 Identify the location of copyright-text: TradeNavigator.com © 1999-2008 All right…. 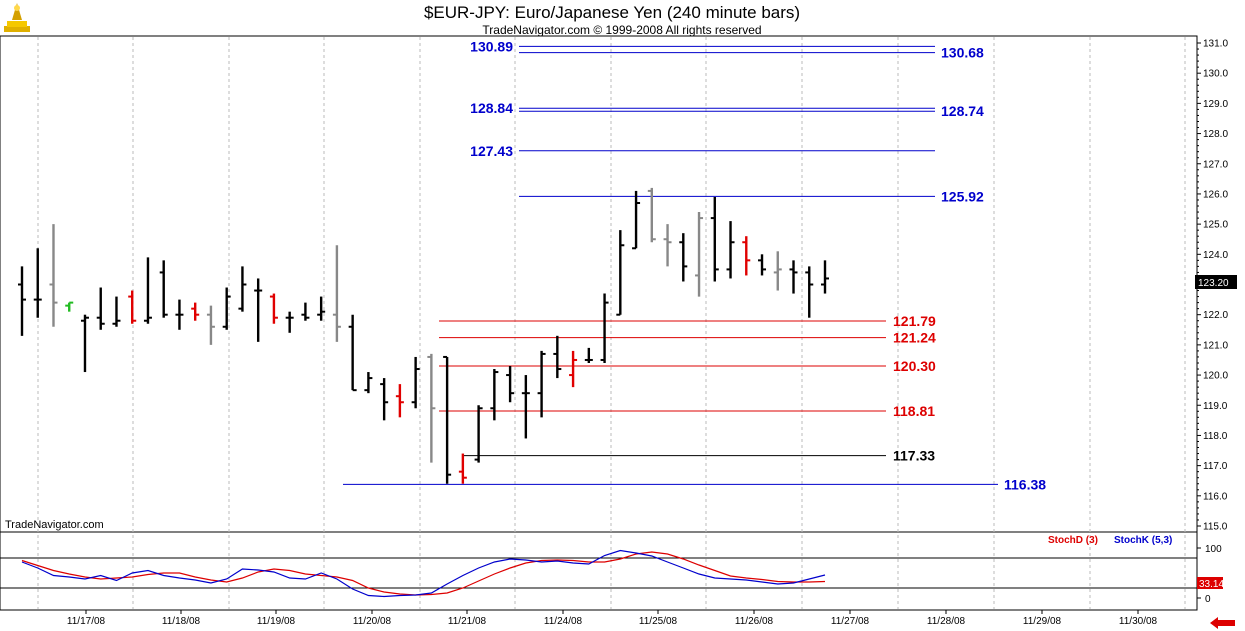
(621, 30).